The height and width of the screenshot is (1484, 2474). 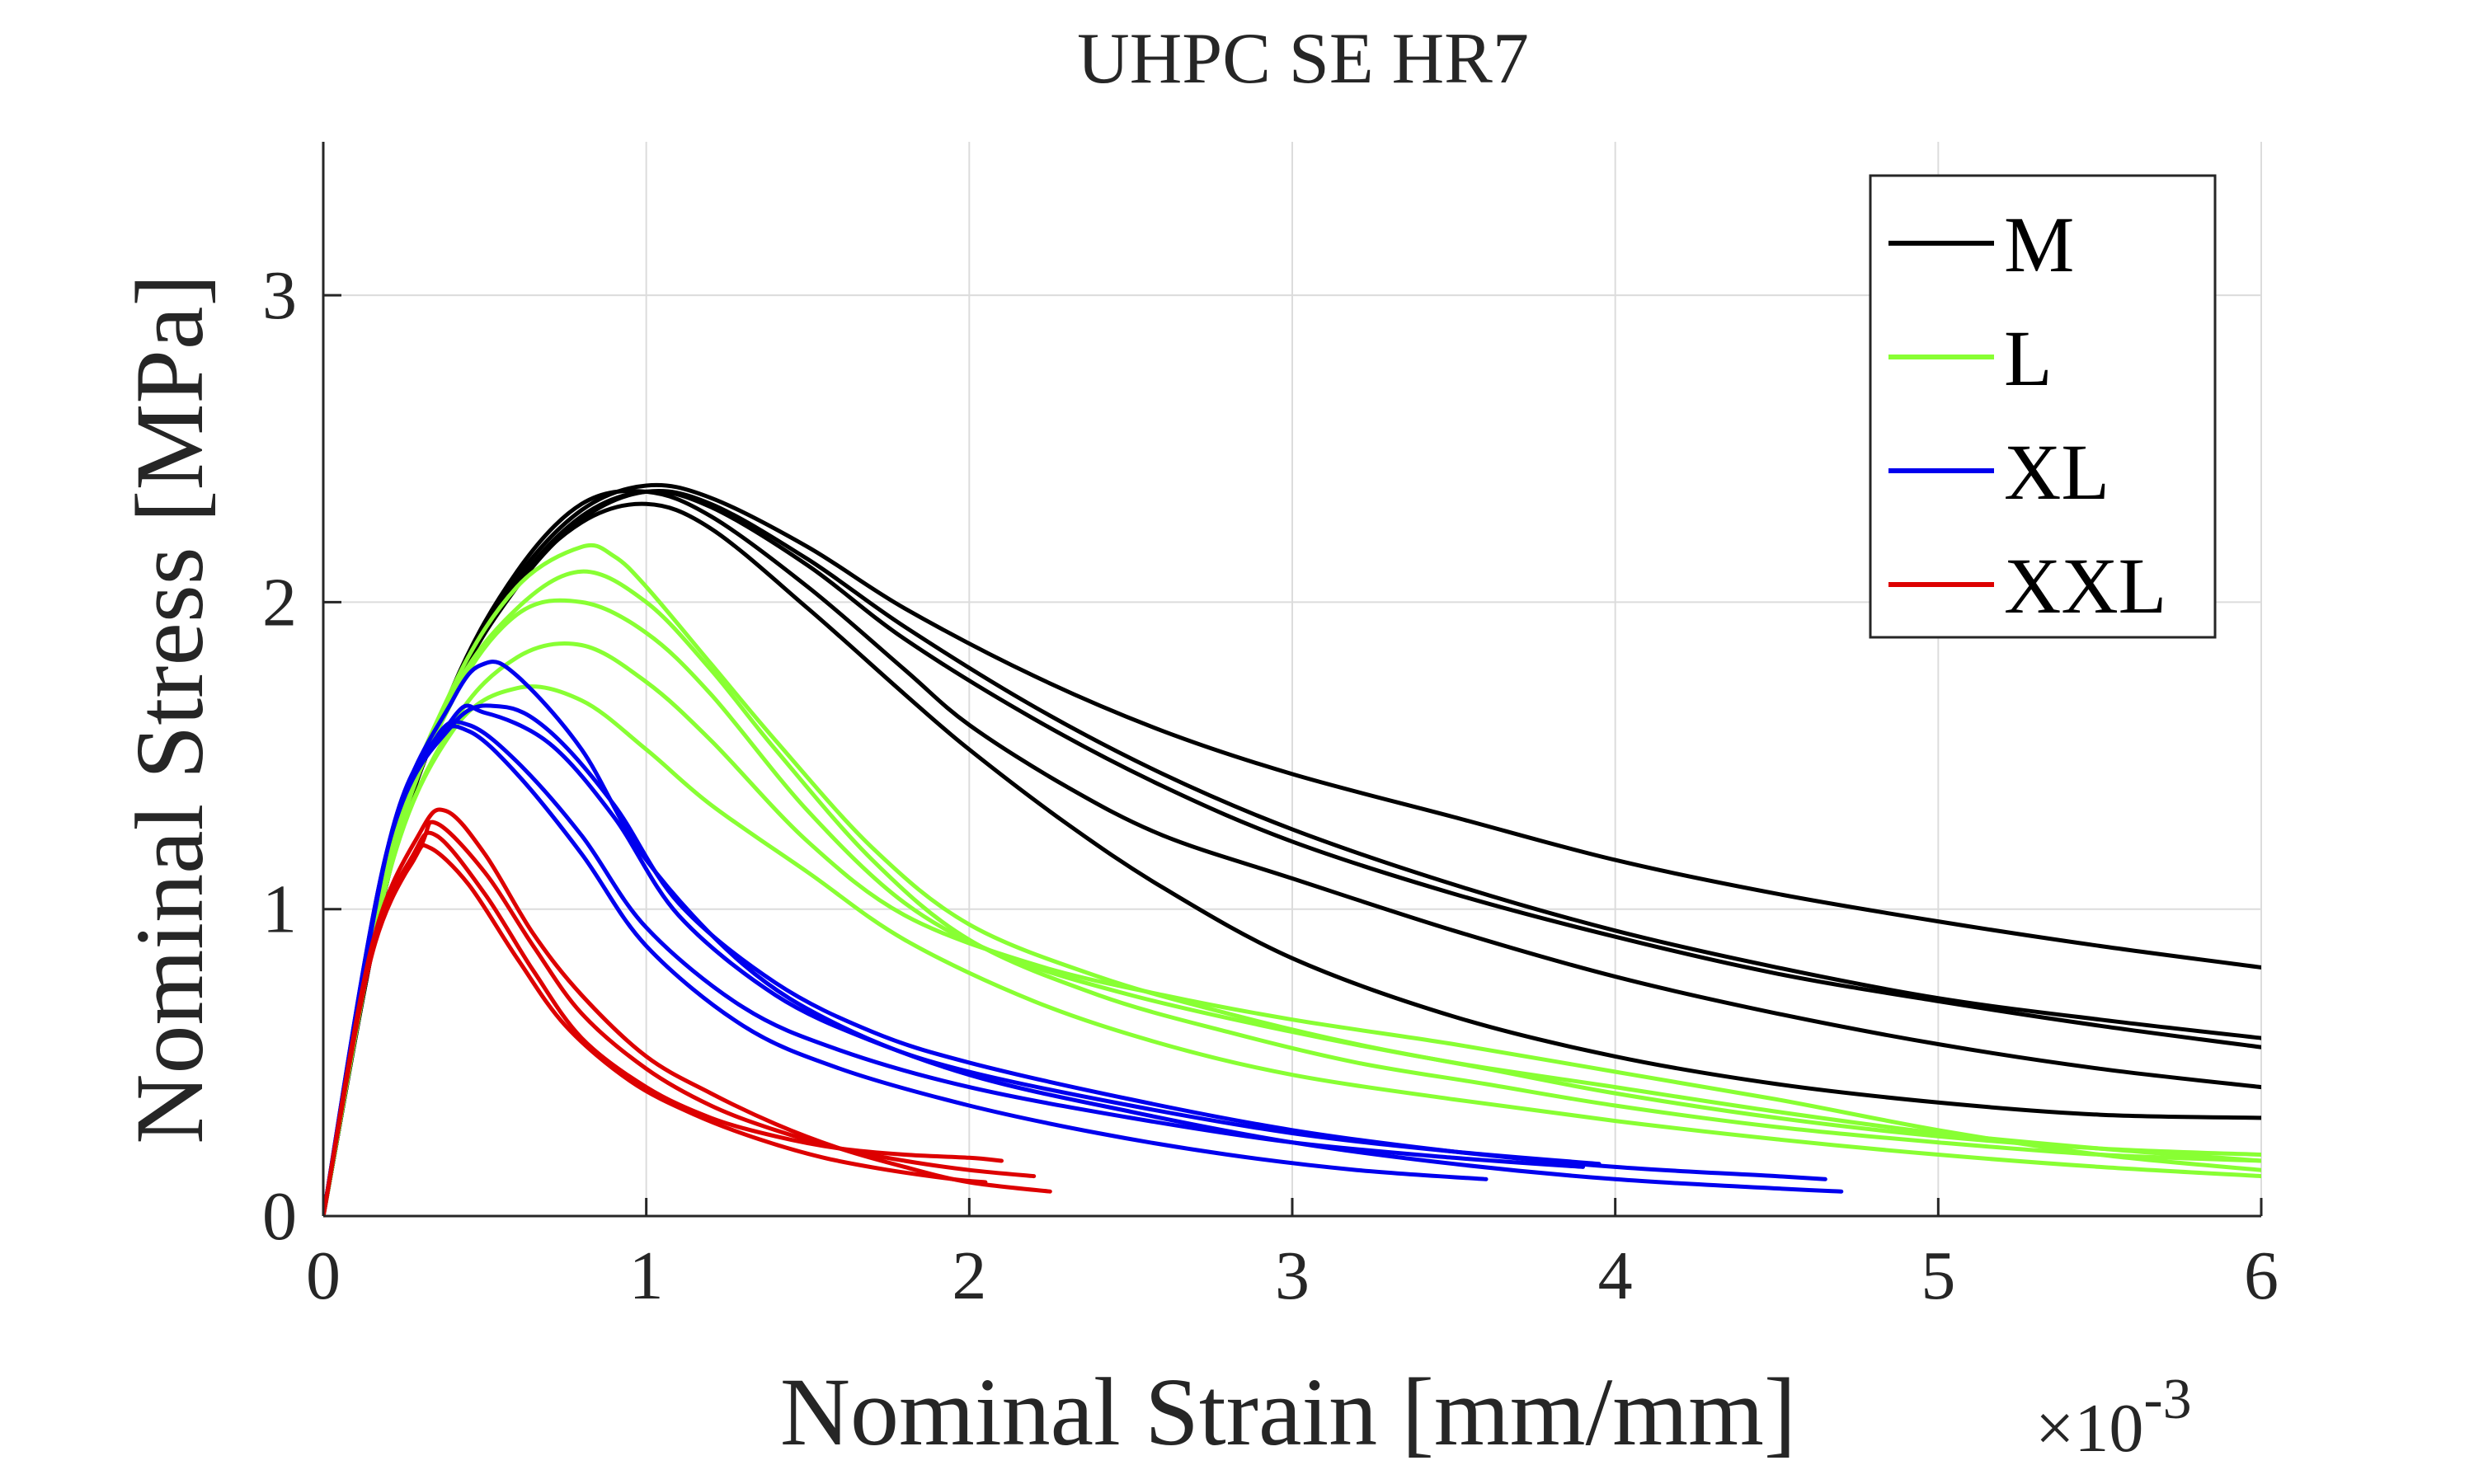 What do you see at coordinates (646, 1275) in the screenshot?
I see `x-tick-label: 1` at bounding box center [646, 1275].